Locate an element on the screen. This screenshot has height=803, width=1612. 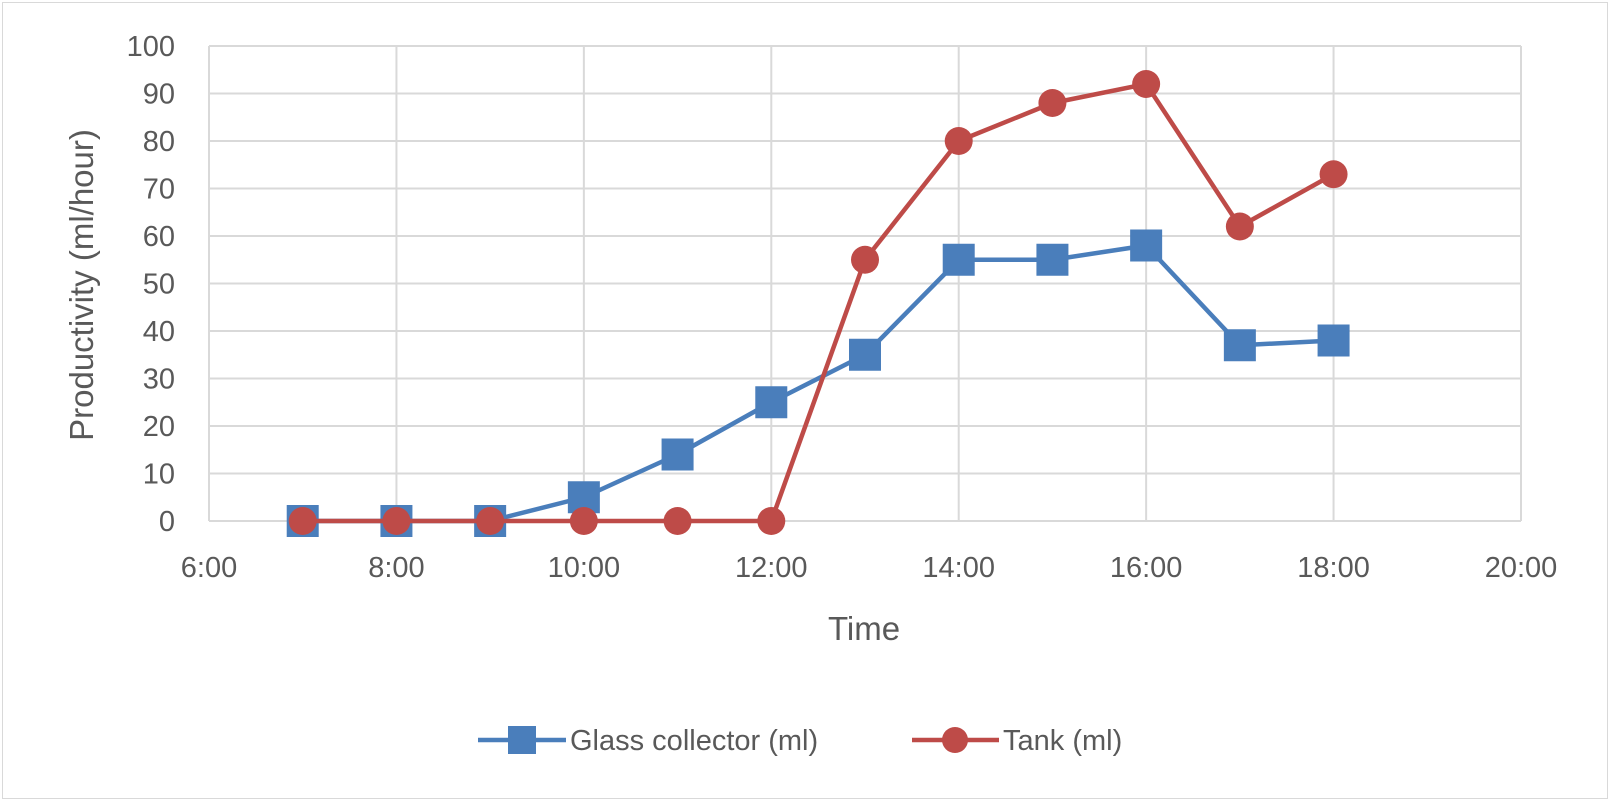
legend-marker-circle is located at coordinates (955, 740).